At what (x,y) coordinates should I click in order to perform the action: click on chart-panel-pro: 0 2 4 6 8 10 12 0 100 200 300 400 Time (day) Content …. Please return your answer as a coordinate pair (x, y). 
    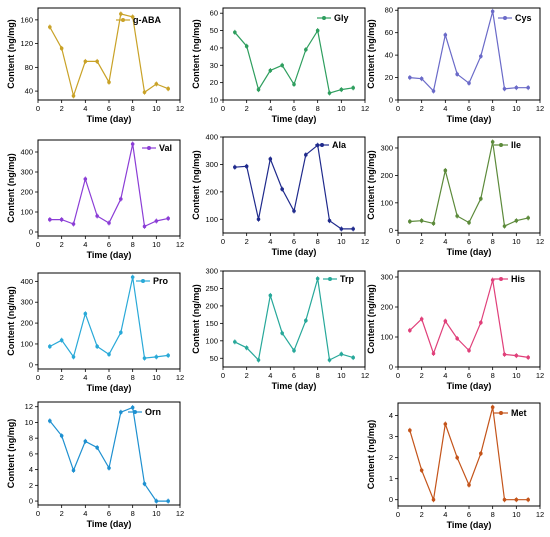
    Looking at the image, I should click on (95, 332).